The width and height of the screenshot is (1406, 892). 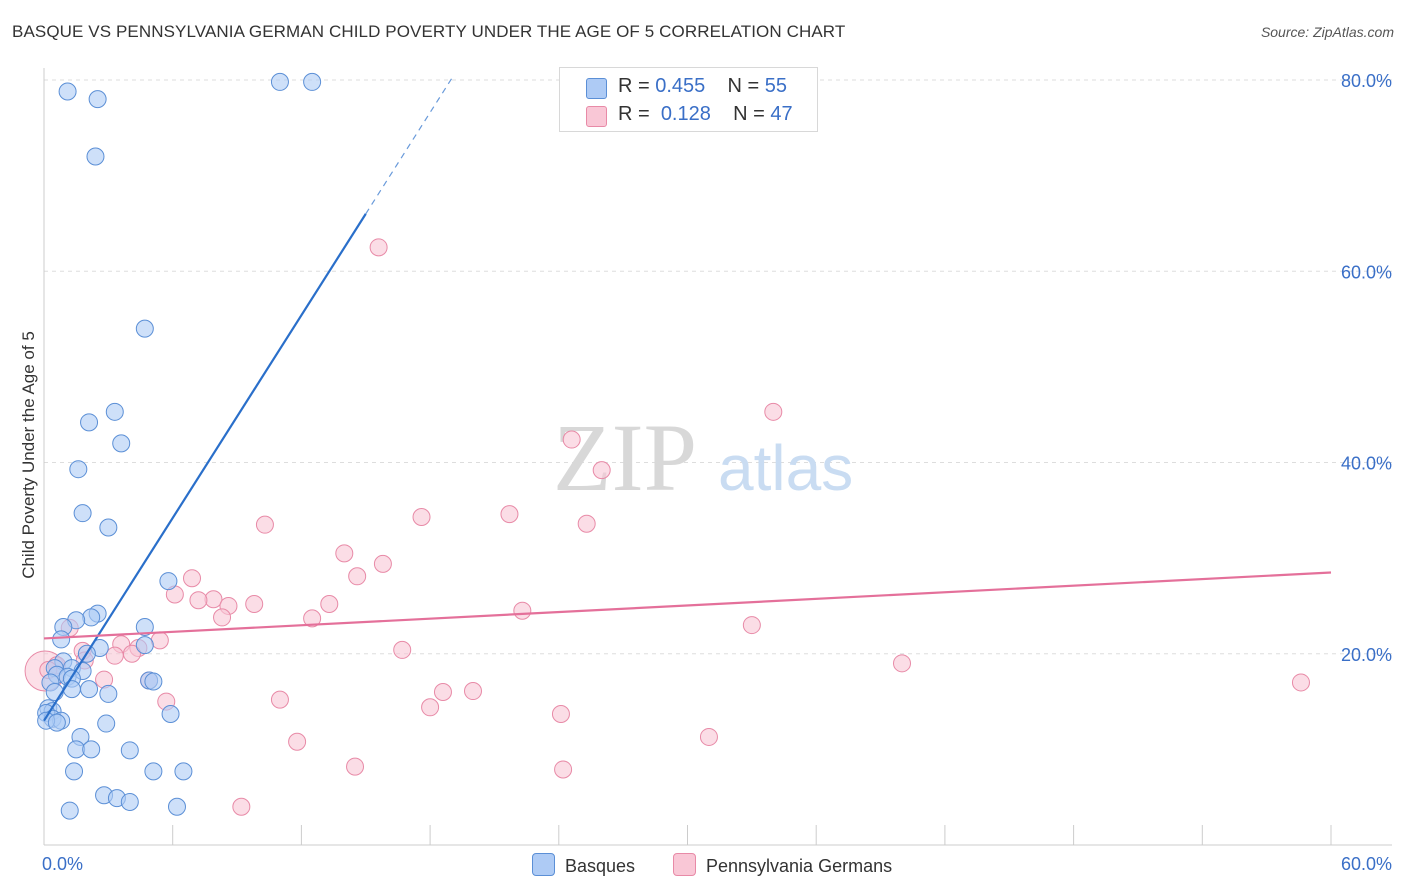 I want to click on legend-swatch-basques, so click(x=596, y=88).